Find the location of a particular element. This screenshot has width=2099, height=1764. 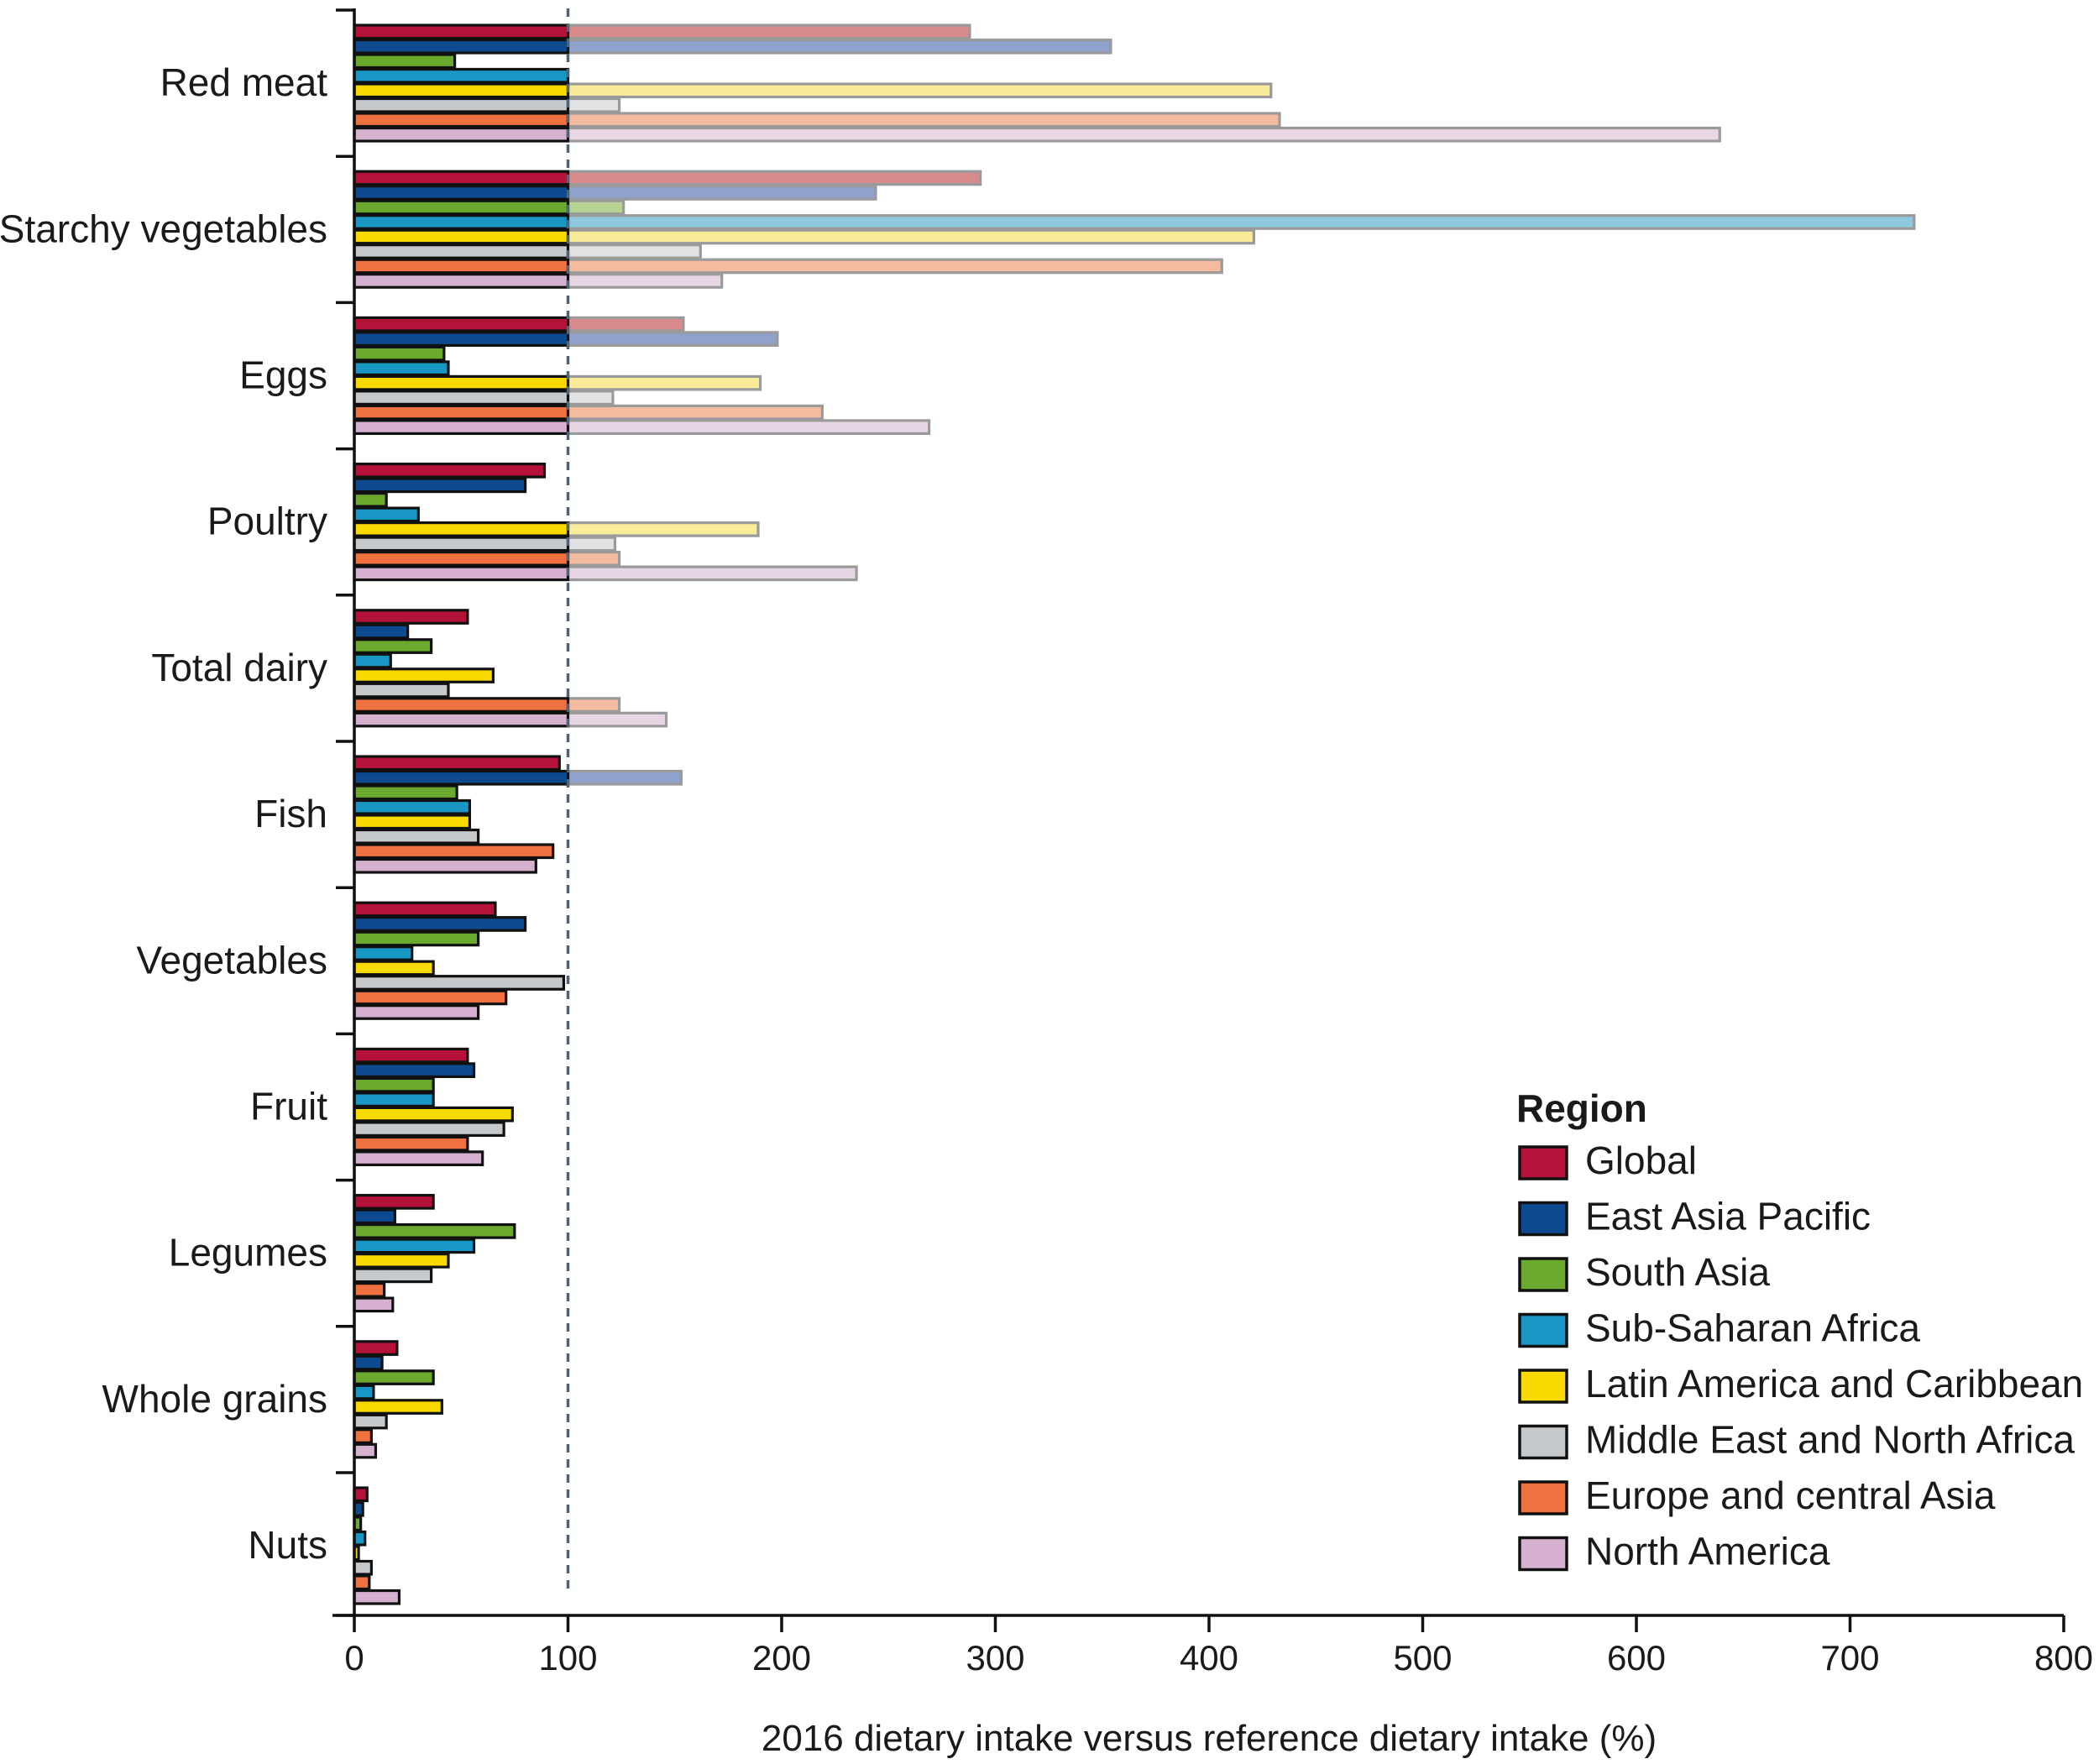

bar-red-meat-north-america is located at coordinates (461, 134).